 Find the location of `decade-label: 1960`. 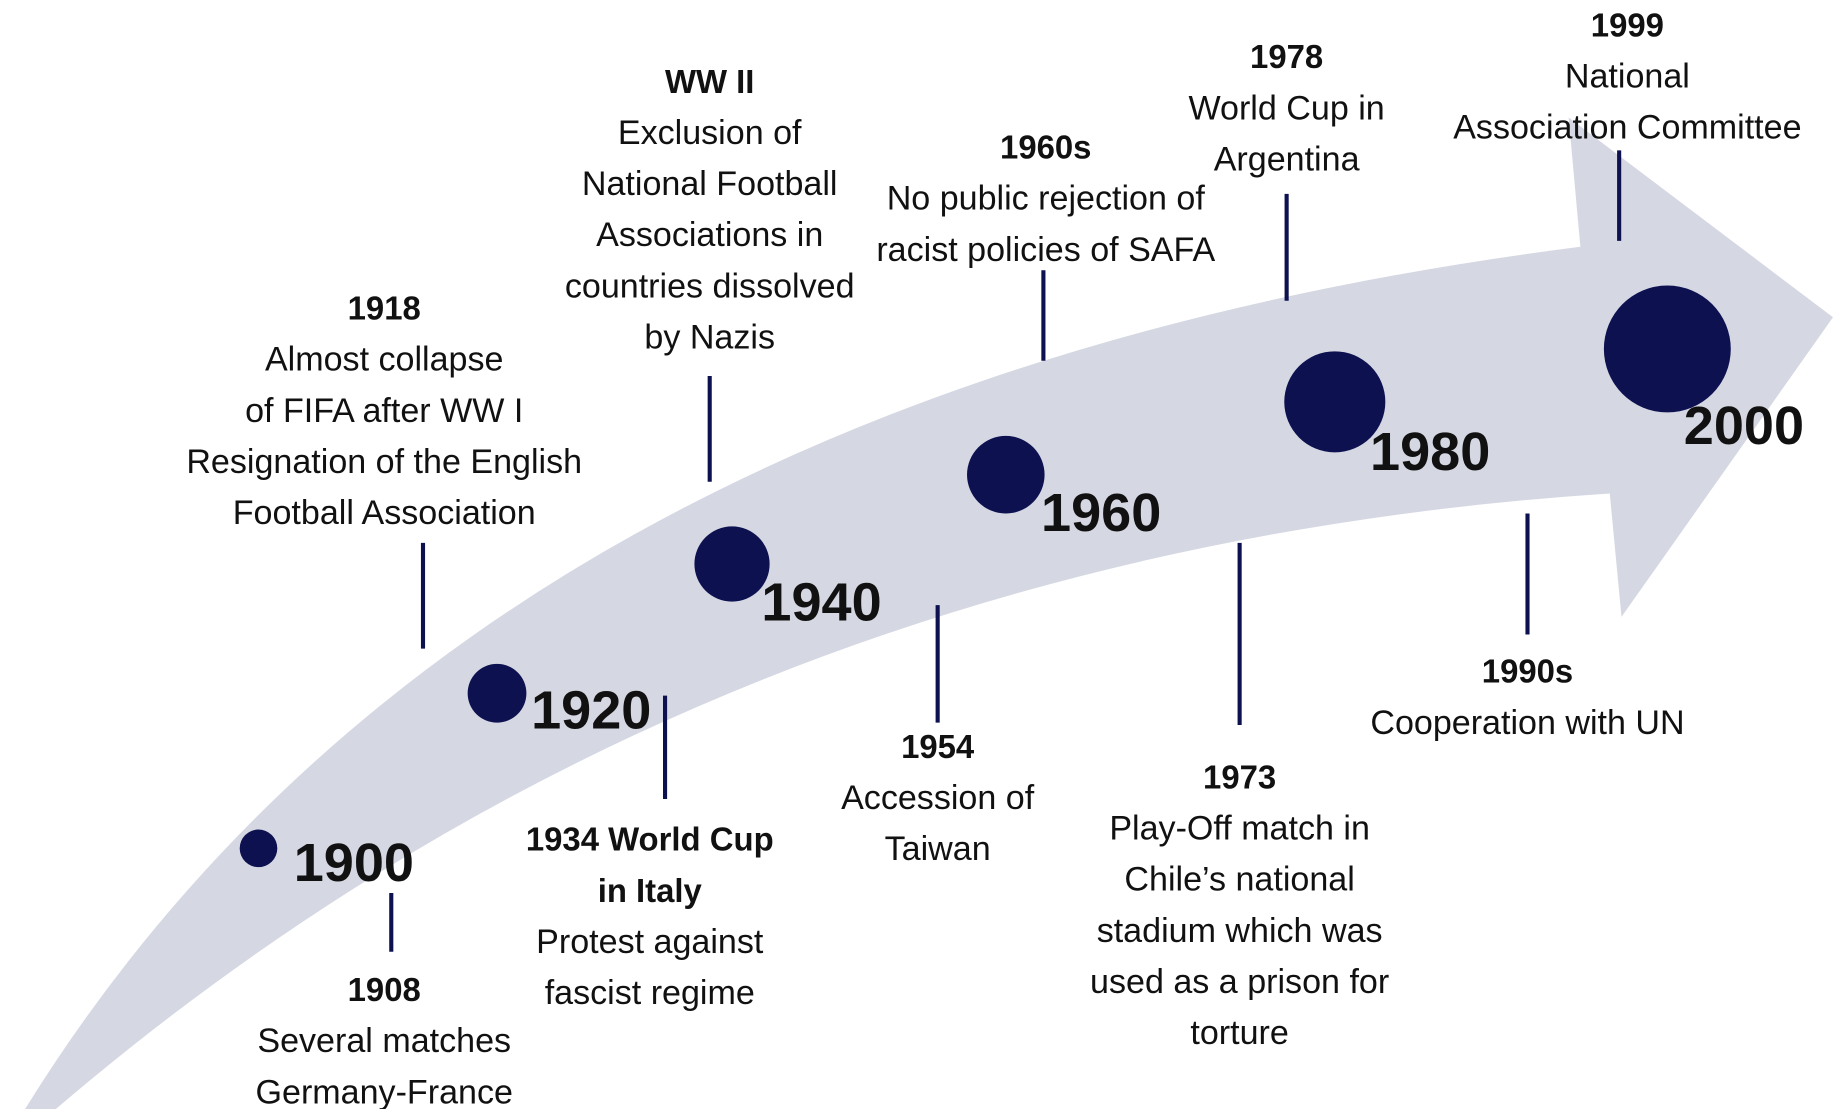

decade-label: 1960 is located at coordinates (1101, 513).